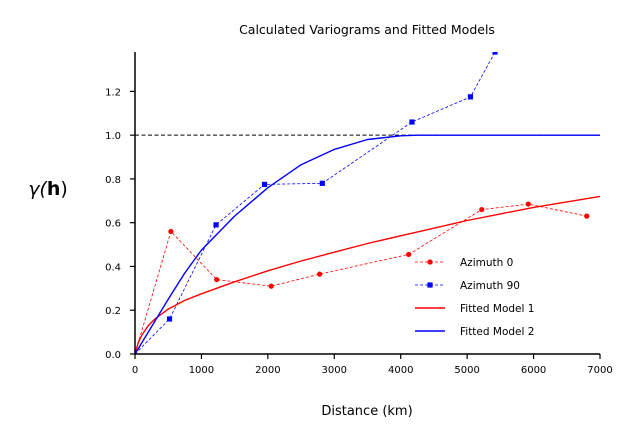 The width and height of the screenshot is (641, 440). I want to click on x-axis-ticks: 0 1000 2000 3000 4000 5000 6000 7000, so click(372, 365).